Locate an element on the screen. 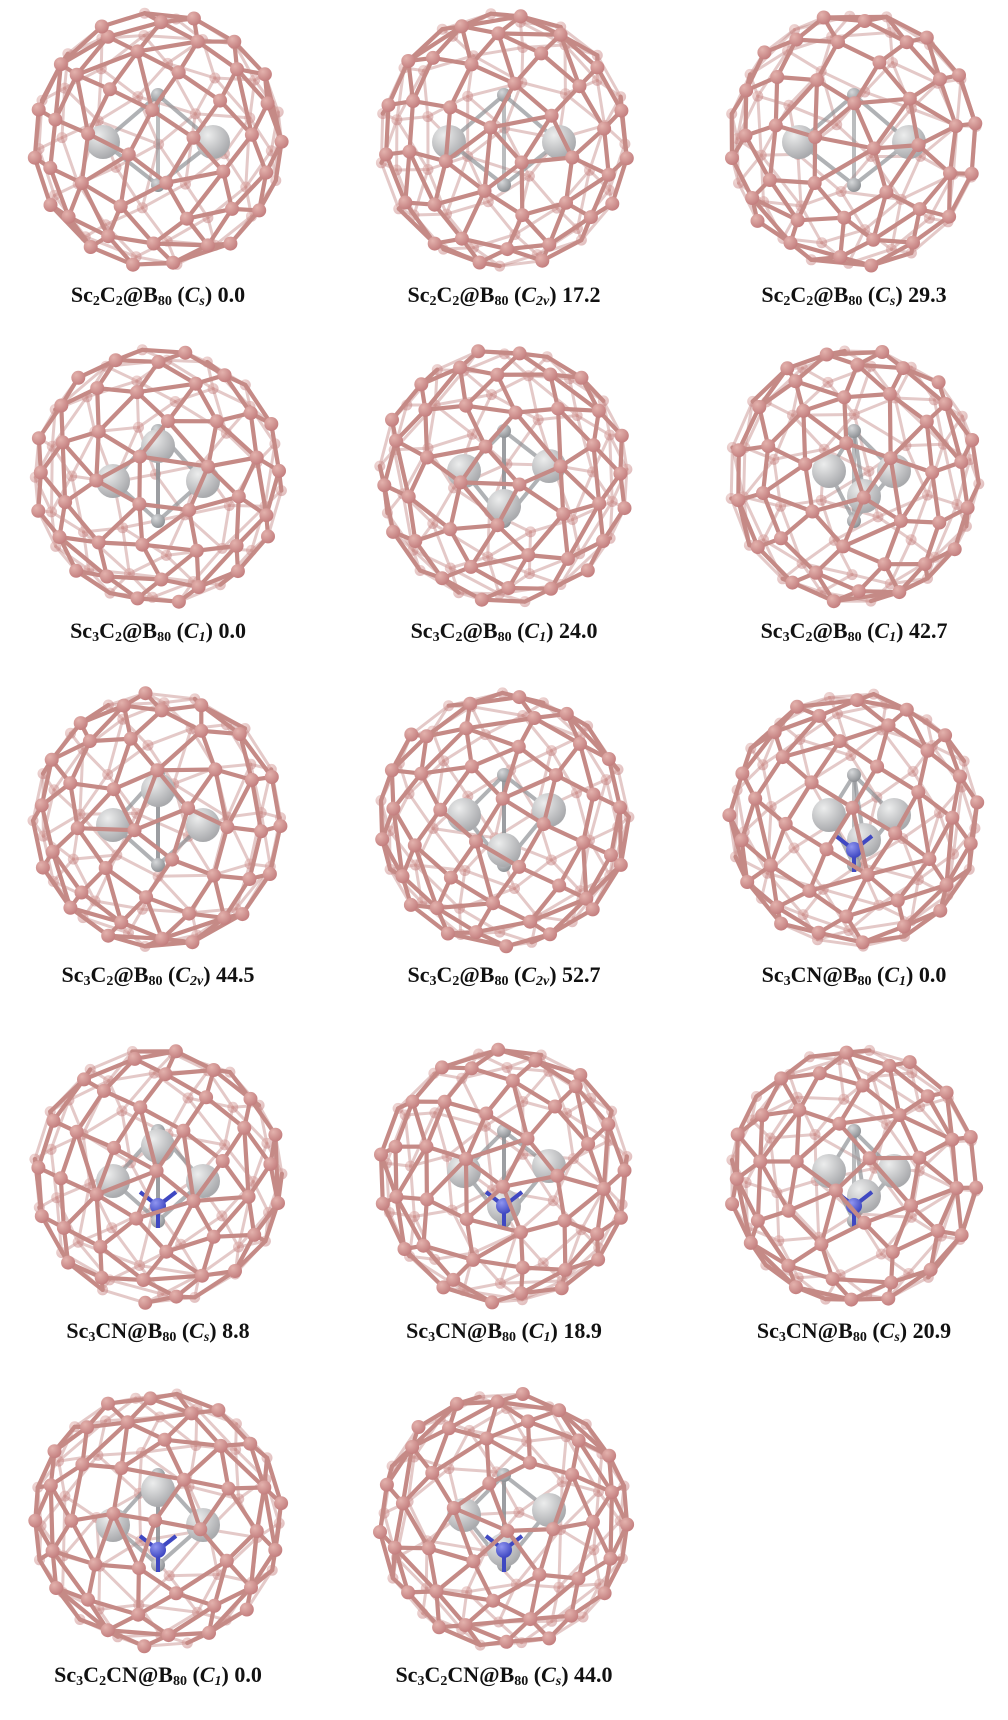 Image resolution: width=1008 pixels, height=1720 pixels. symmetry-subscript: s is located at coordinates (558, 1681).